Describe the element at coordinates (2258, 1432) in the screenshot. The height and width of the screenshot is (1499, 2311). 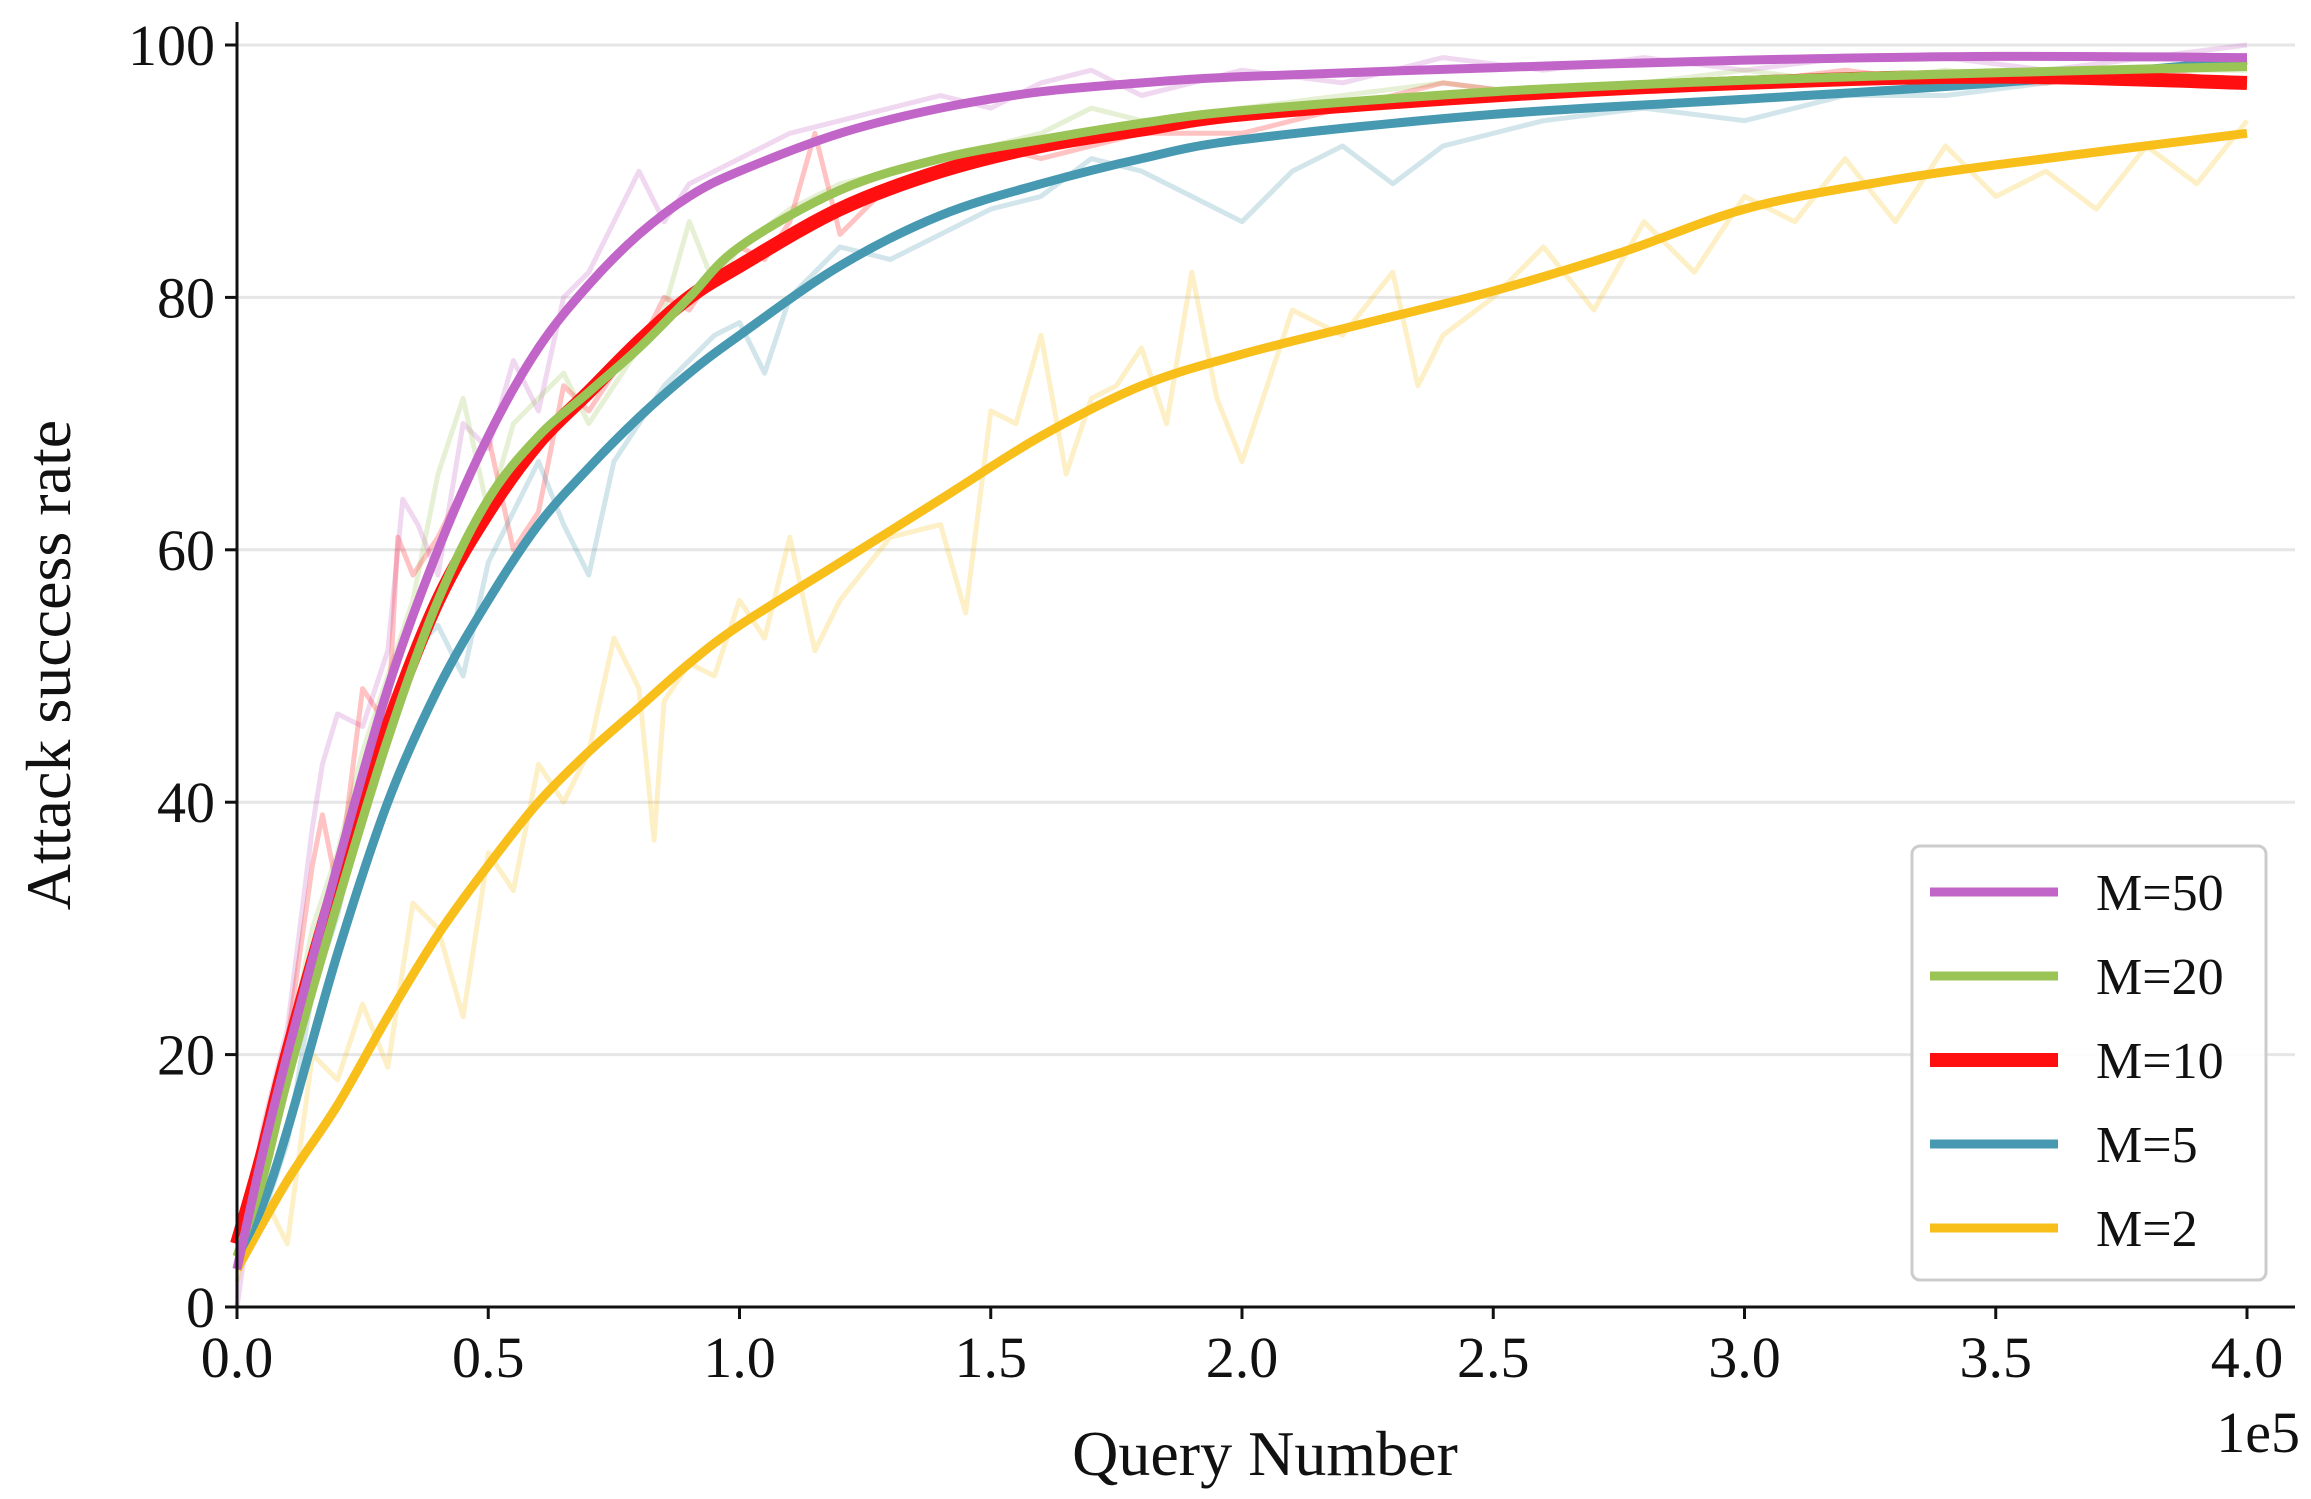
I see `x-axis-offset-label: 1e5` at that location.